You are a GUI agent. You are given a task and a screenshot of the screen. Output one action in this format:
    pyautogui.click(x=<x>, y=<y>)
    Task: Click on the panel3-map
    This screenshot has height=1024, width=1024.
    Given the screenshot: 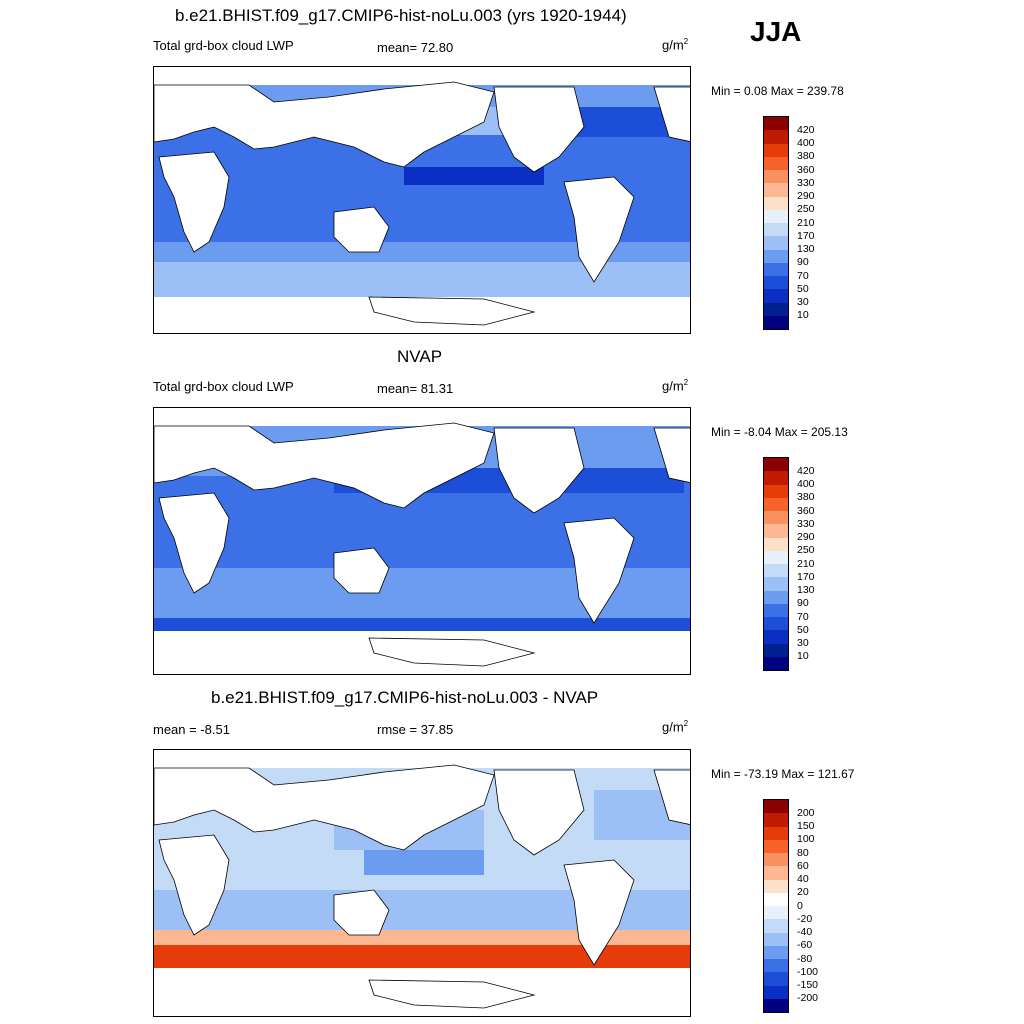 What is the action you would take?
    pyautogui.click(x=422, y=883)
    